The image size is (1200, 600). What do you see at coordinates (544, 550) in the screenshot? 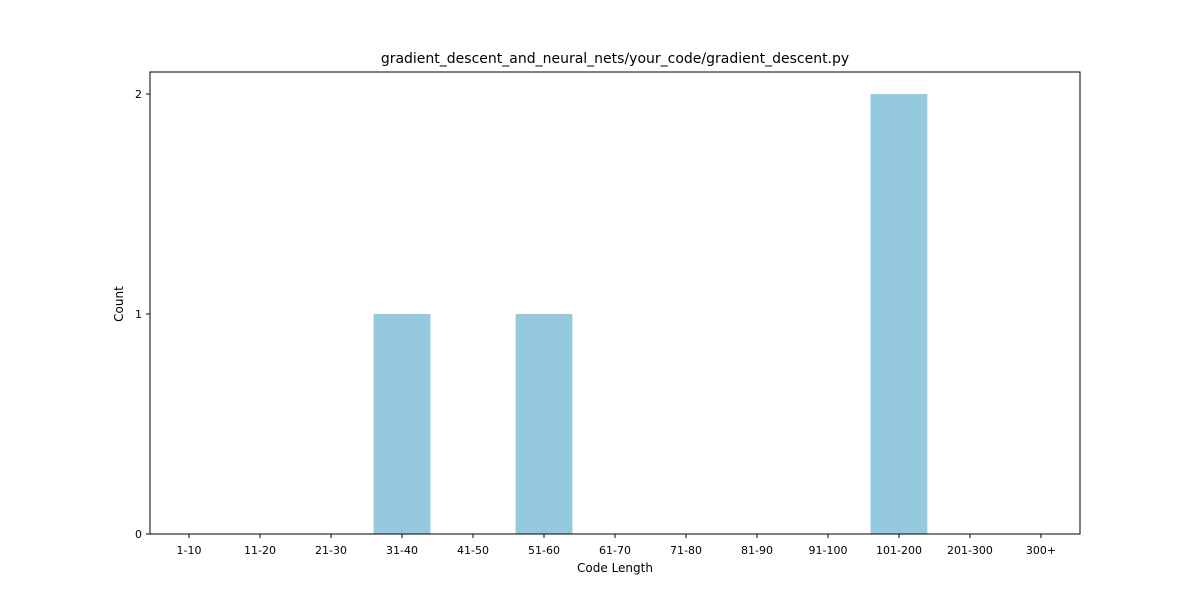
I see `x-tick-label: 51-60` at bounding box center [544, 550].